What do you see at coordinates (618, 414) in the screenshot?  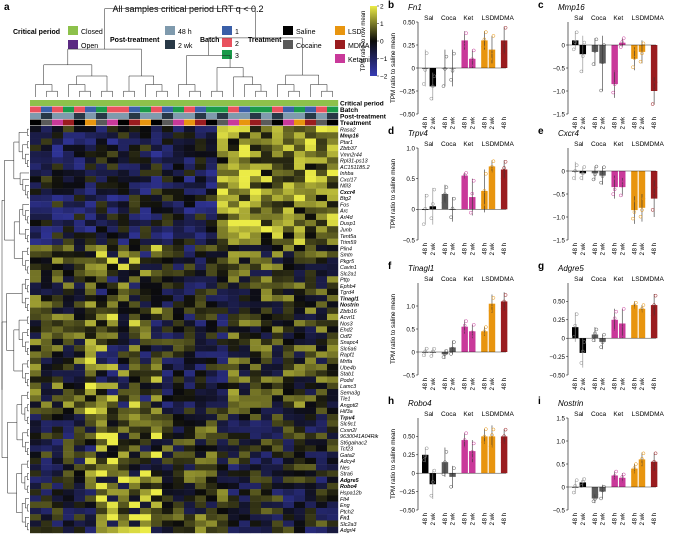 I see `group-label: Ket` at bounding box center [618, 414].